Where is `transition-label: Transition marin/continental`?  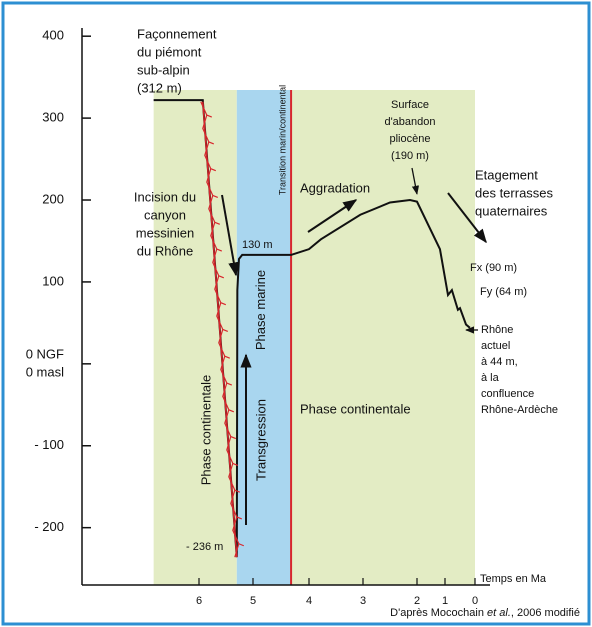
transition-label: Transition marin/continental is located at coordinates (282, 140).